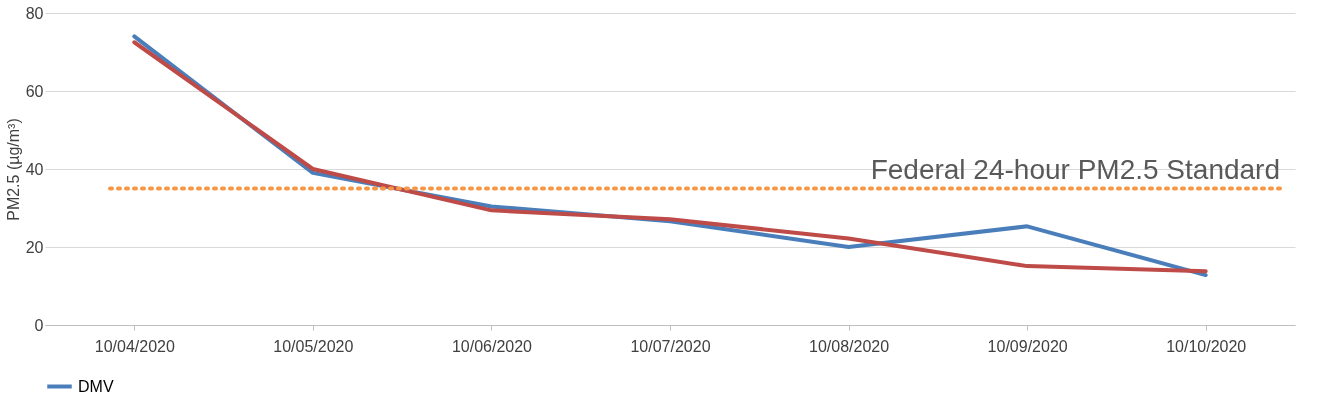 Image resolution: width=1317 pixels, height=412 pixels. What do you see at coordinates (134, 346) in the screenshot?
I see `x-tick-label: 10/04/2020` at bounding box center [134, 346].